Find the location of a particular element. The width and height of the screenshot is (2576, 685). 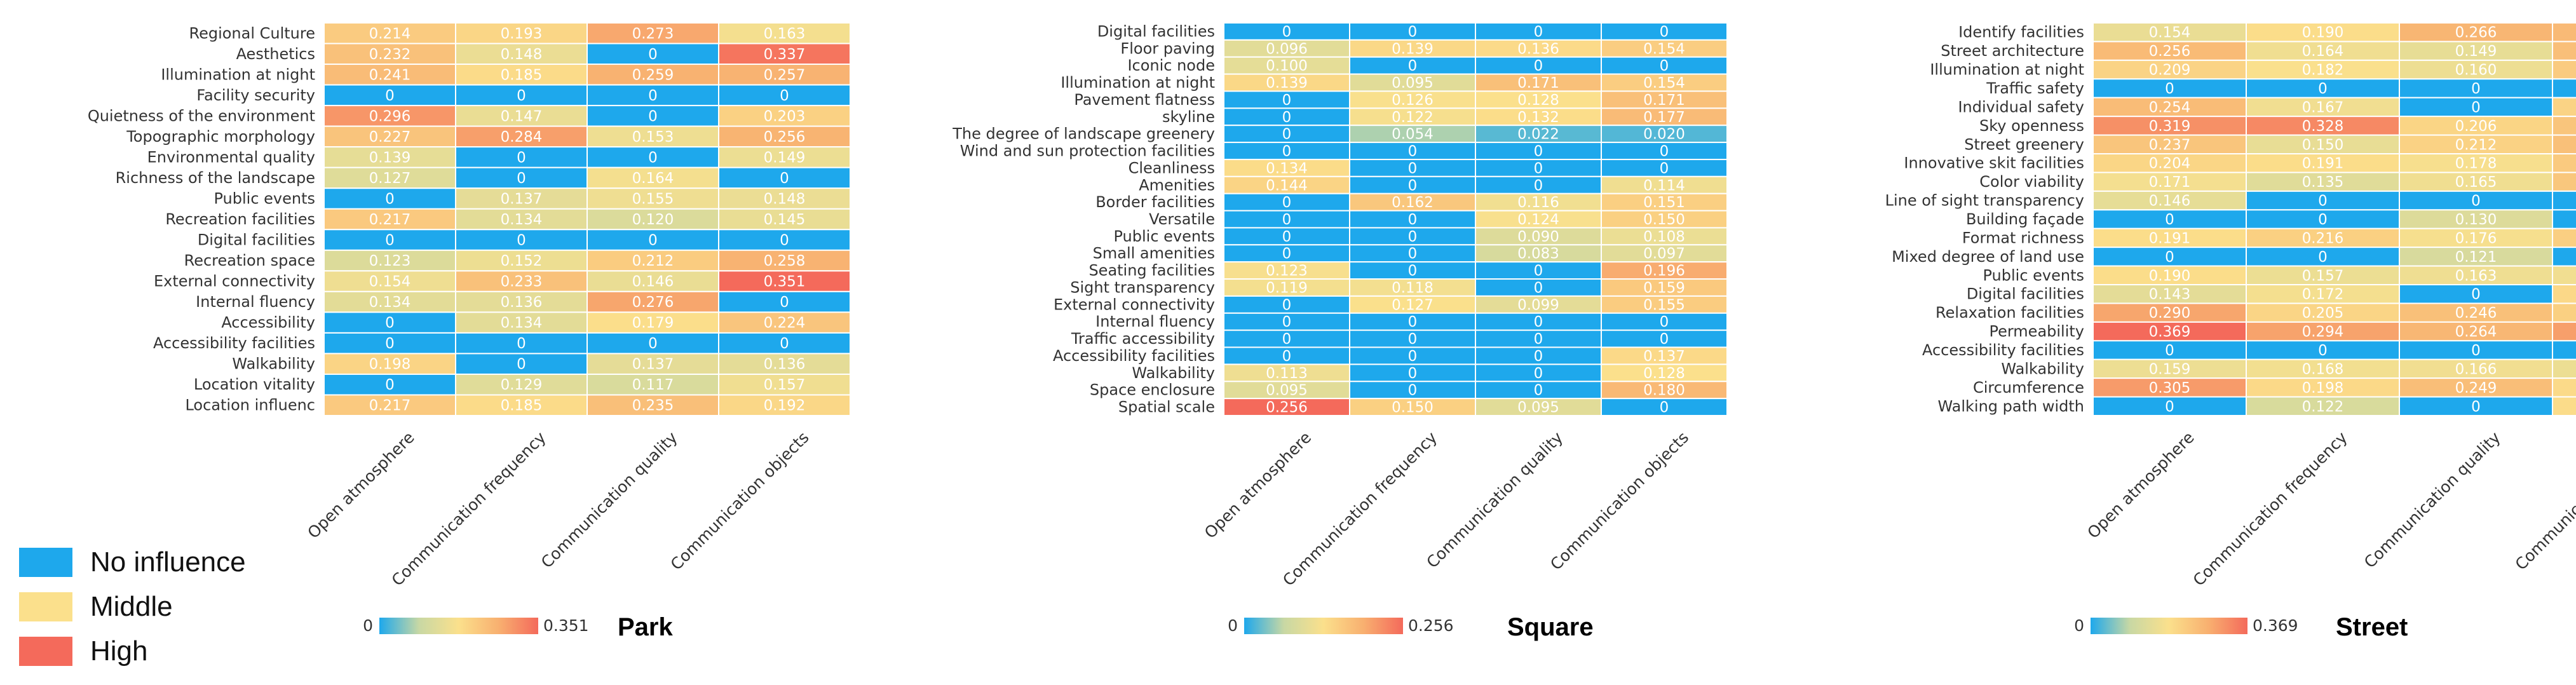

cell-value: 0.148 is located at coordinates (785, 199).